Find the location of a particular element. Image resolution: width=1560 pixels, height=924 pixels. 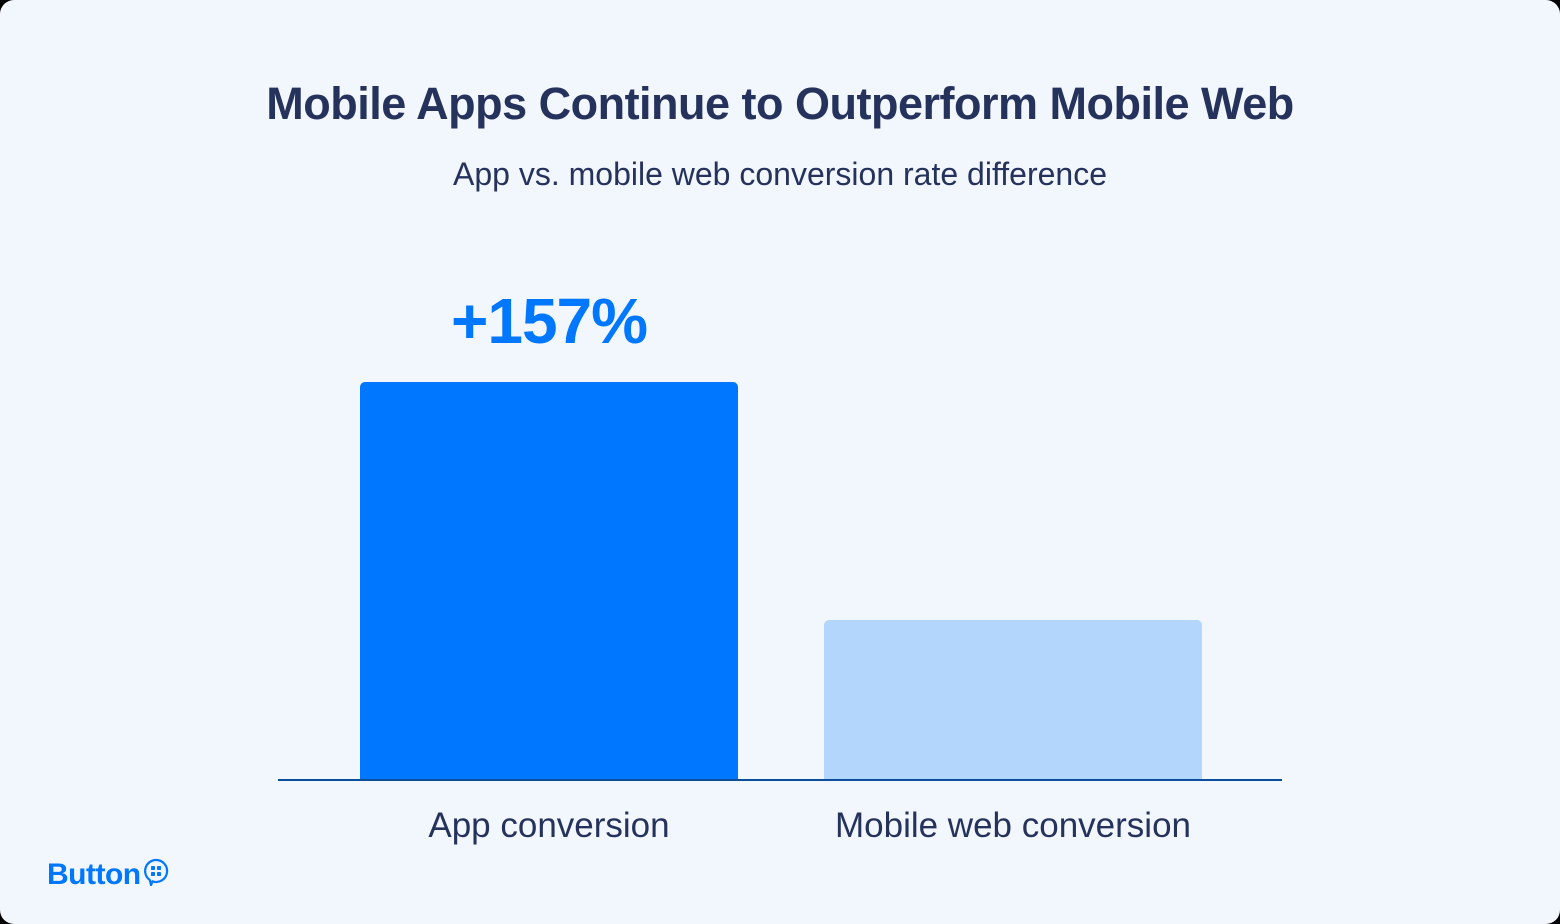

bar-value-label-app: +157% is located at coordinates (549, 321).